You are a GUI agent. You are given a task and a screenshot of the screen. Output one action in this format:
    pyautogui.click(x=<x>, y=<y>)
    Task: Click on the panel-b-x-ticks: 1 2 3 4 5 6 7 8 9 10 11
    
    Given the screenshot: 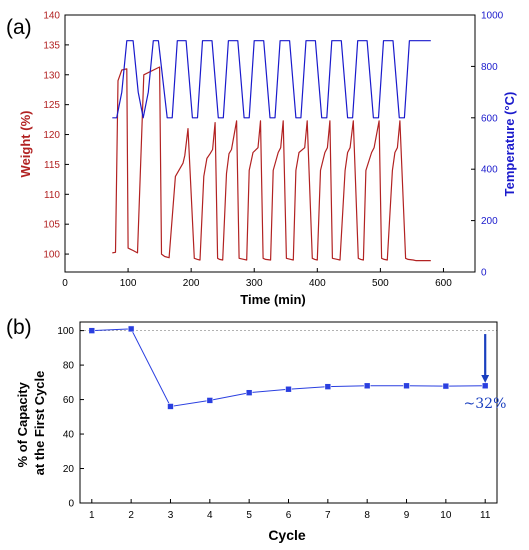 What is the action you would take?
    pyautogui.click(x=290, y=510)
    